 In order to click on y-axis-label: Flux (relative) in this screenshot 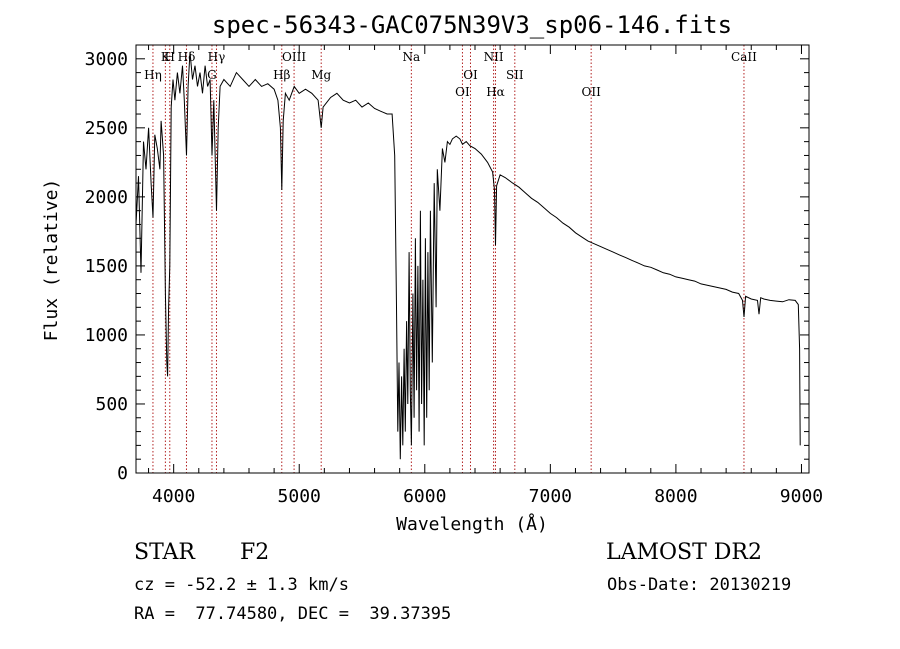, I will do `click(51, 260)`.